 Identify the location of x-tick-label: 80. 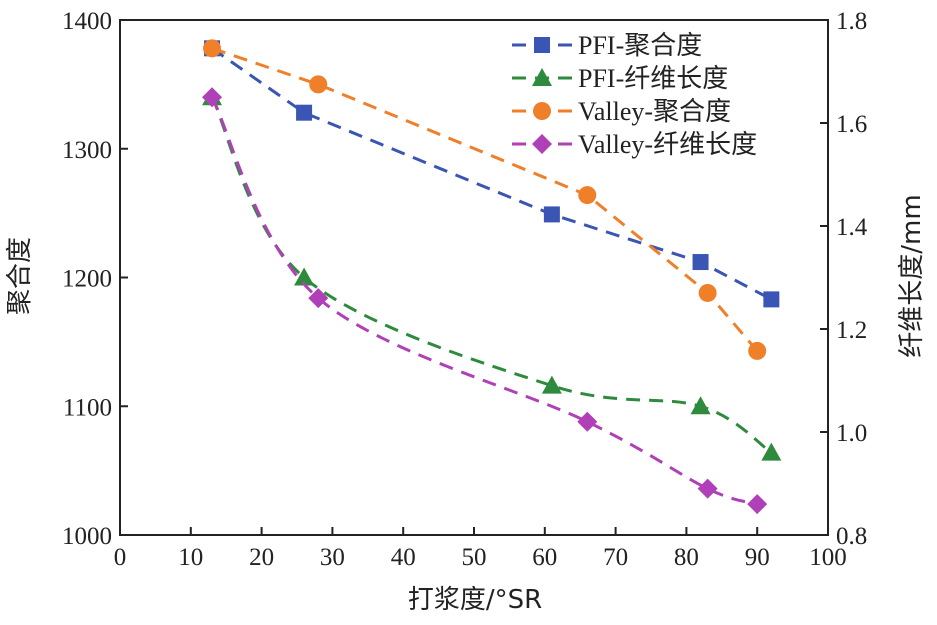
(686, 557).